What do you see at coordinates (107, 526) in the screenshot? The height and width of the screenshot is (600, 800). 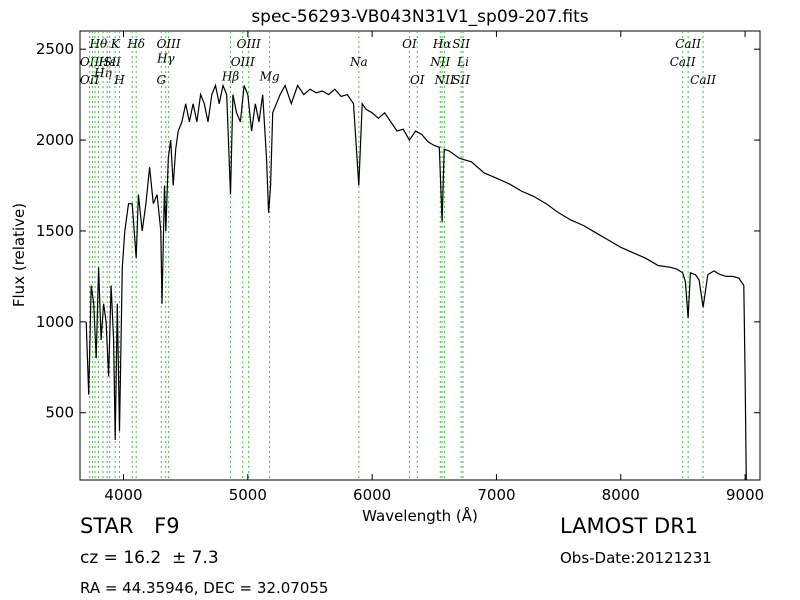 I see `object-class-label: STAR` at bounding box center [107, 526].